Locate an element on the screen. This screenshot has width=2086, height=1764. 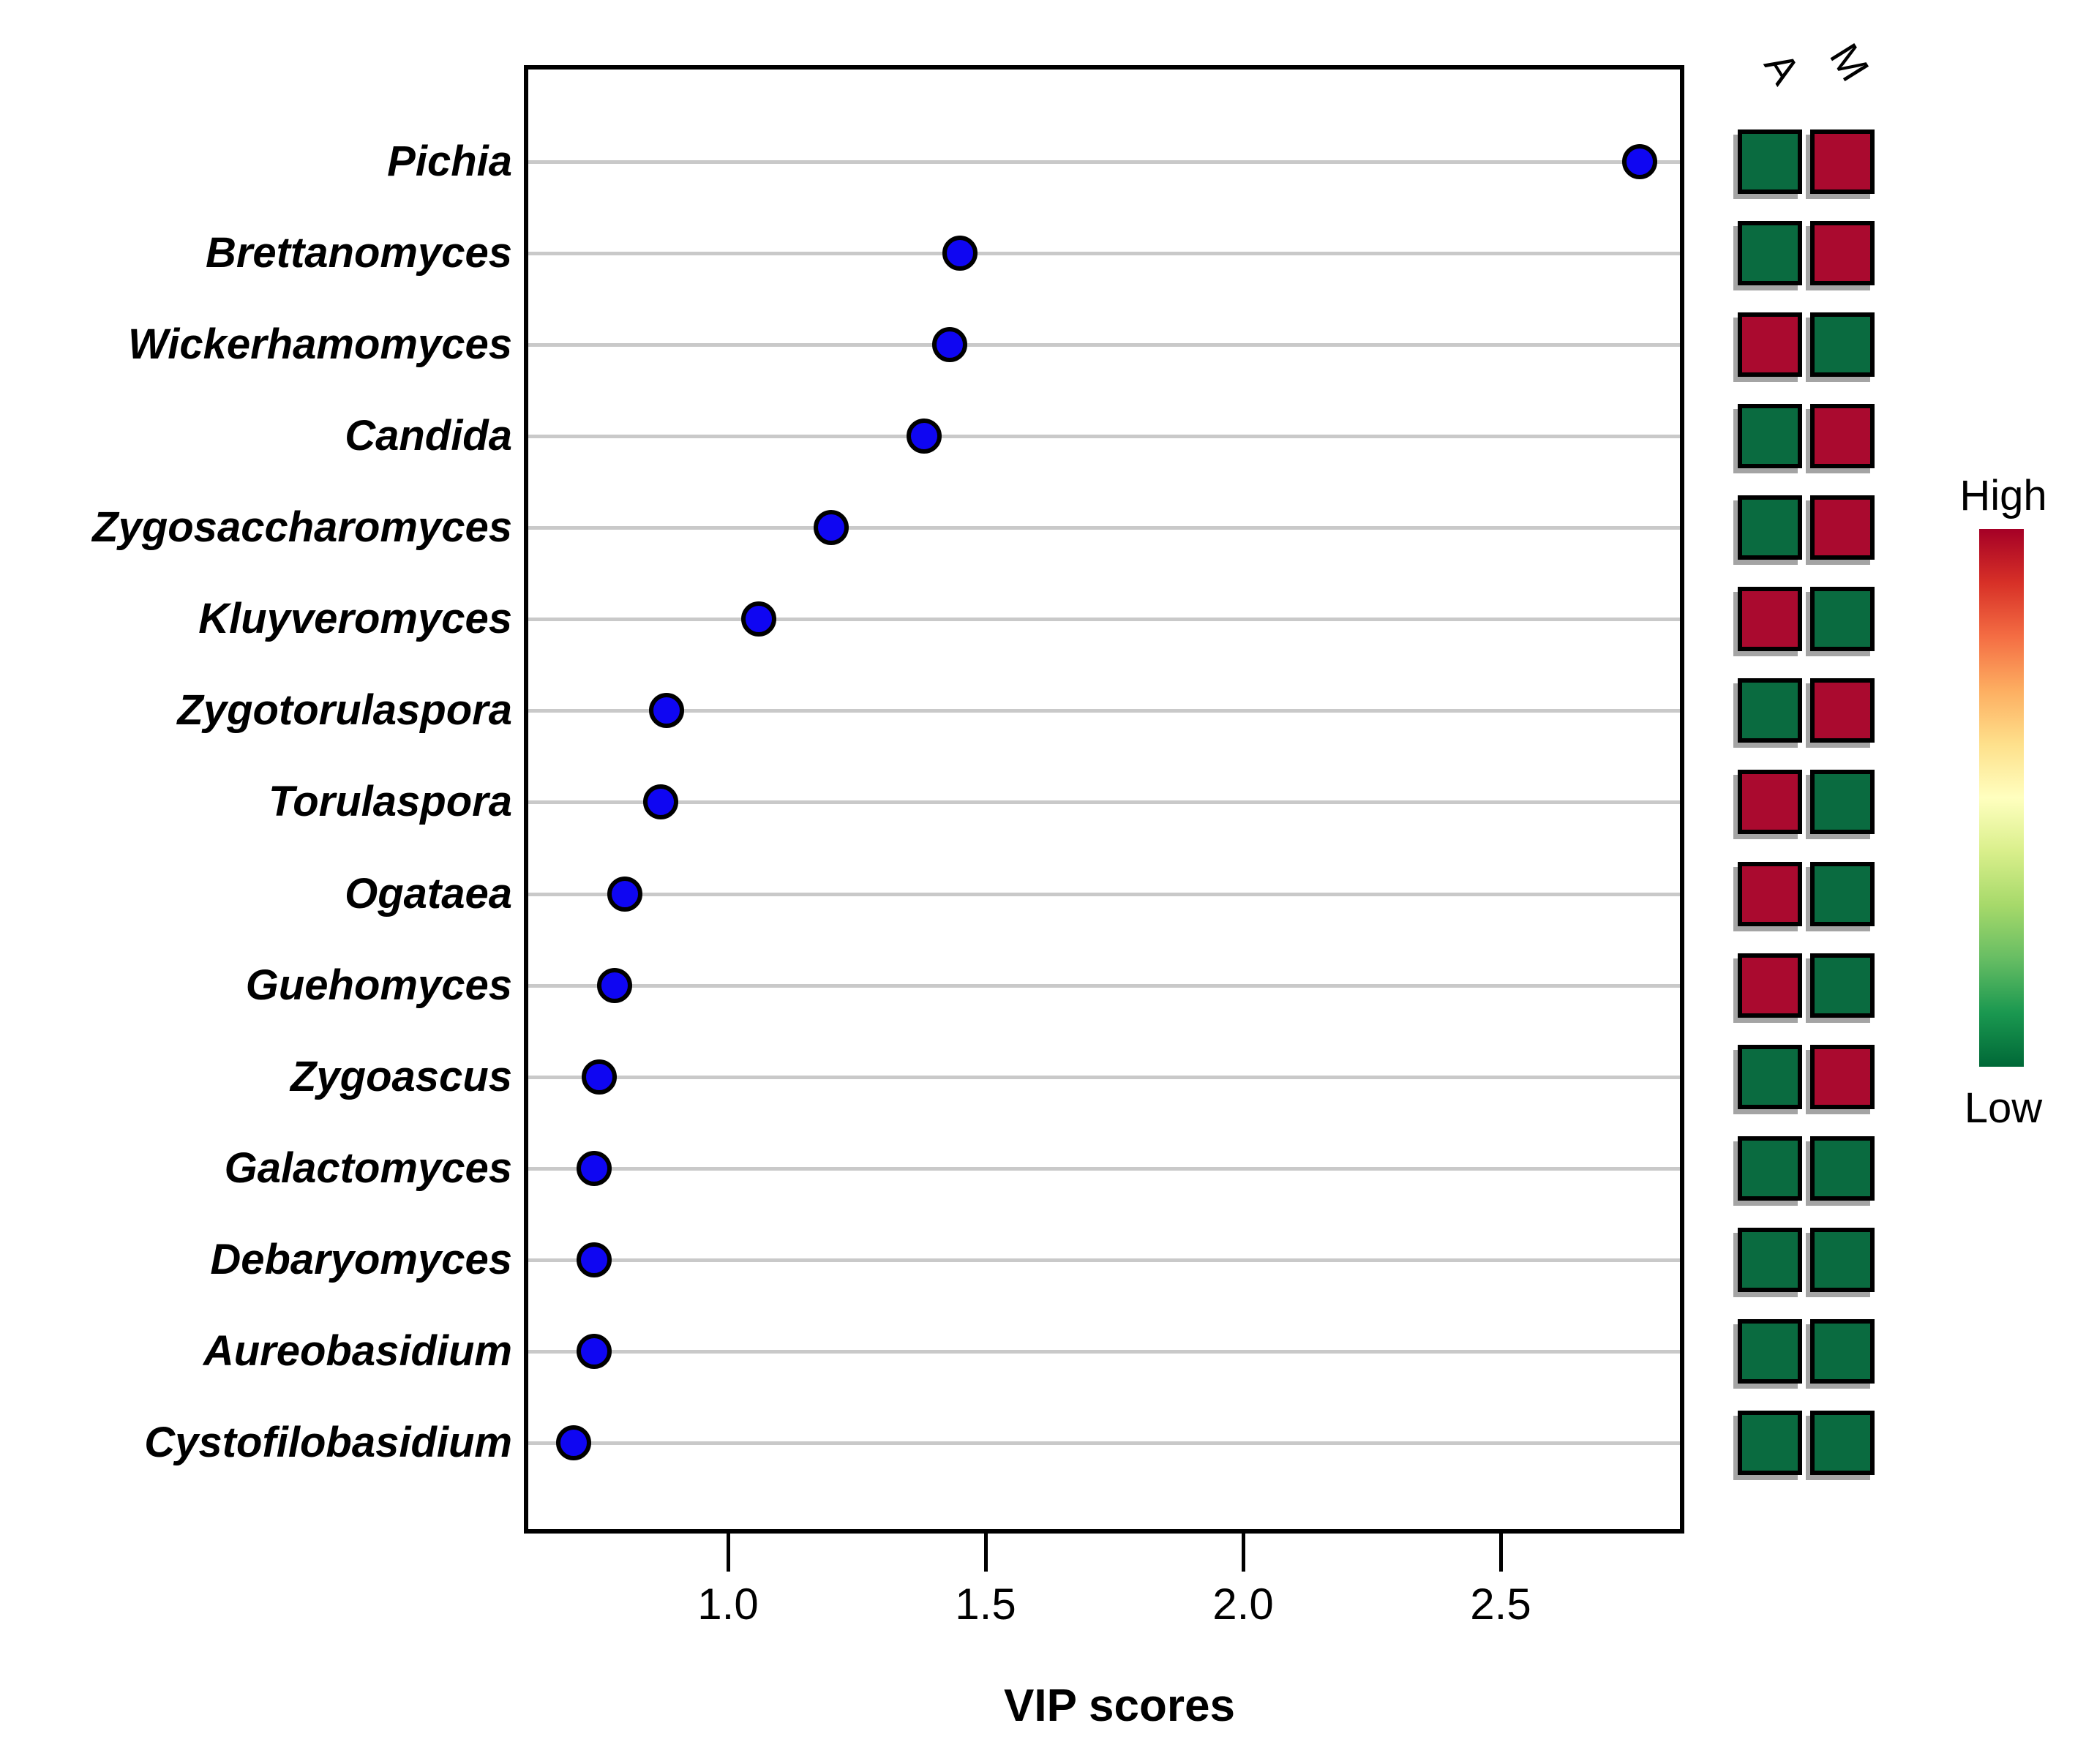
legend-gradient-bar is located at coordinates (2001, 798).